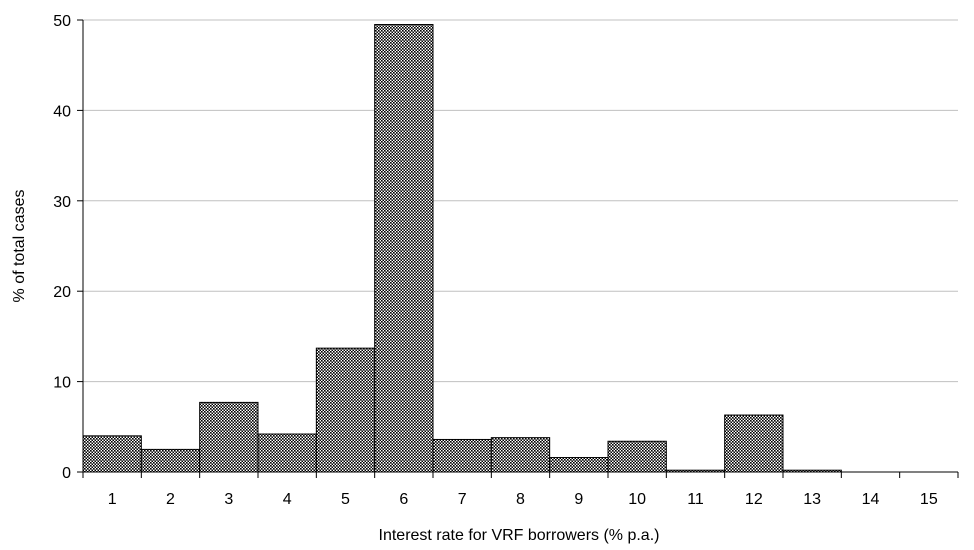 The width and height of the screenshot is (974, 550). Describe the element at coordinates (62, 21) in the screenshot. I see `y-tick-label: 50` at that location.